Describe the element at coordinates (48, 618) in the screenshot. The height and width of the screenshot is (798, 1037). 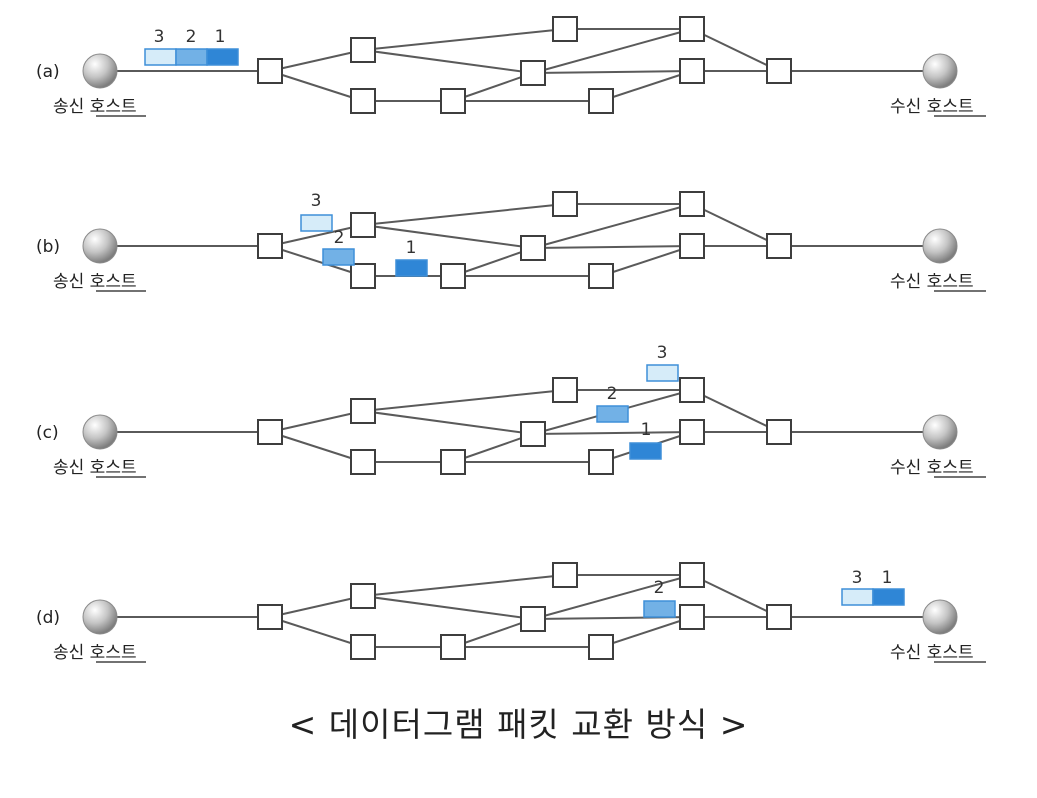
I see `panel-label: (d)` at that location.